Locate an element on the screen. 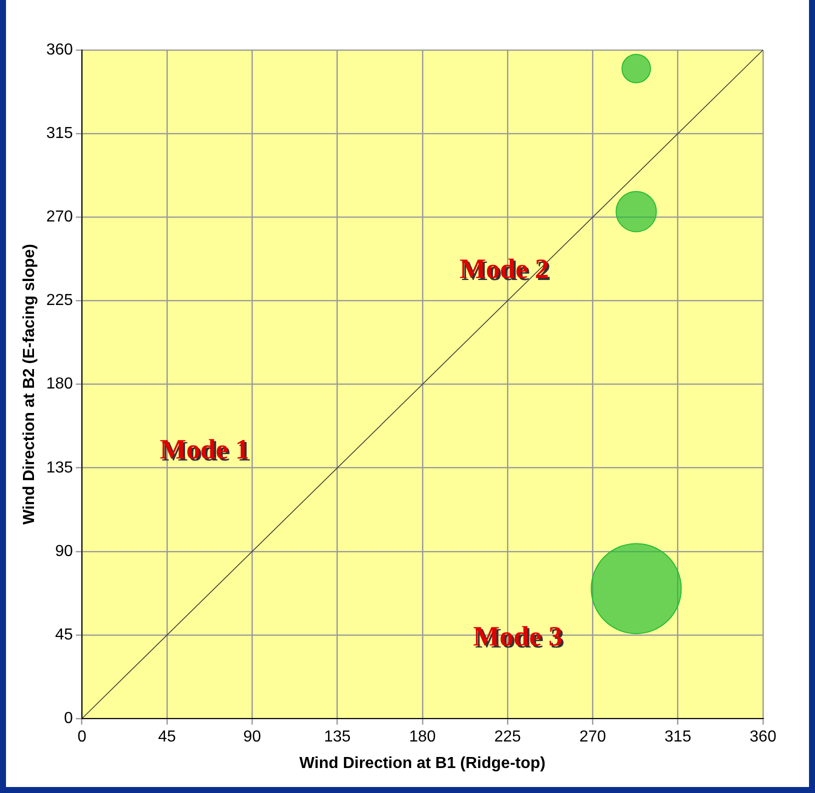 The width and height of the screenshot is (815, 793). y-tick-label: 270 is located at coordinates (59, 217).